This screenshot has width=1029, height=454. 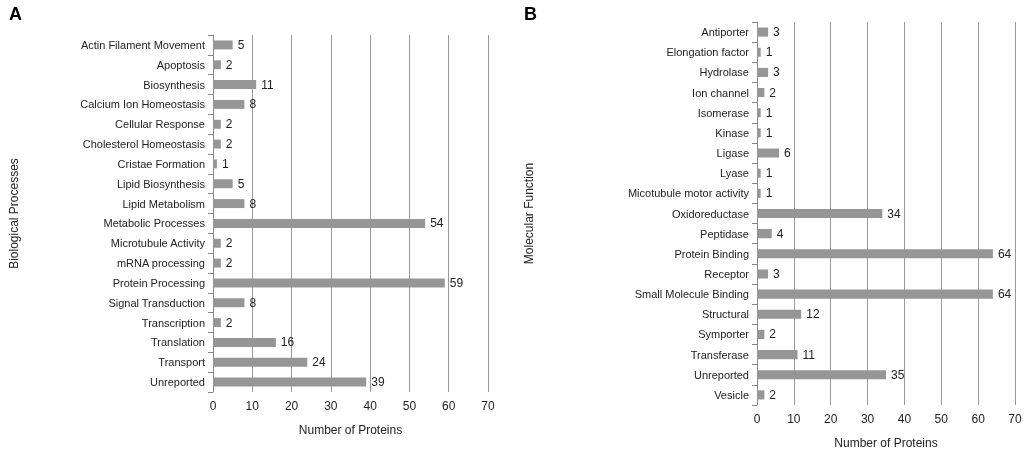 What do you see at coordinates (370, 406) in the screenshot?
I see `x-tick-label: 40` at bounding box center [370, 406].